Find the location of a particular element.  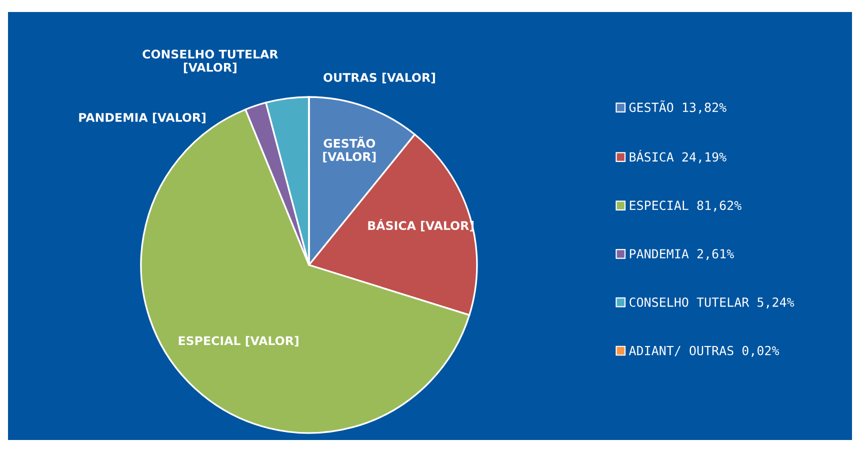

text: CONSELHO TUTELAR [VALOR] is located at coordinates (210, 62).